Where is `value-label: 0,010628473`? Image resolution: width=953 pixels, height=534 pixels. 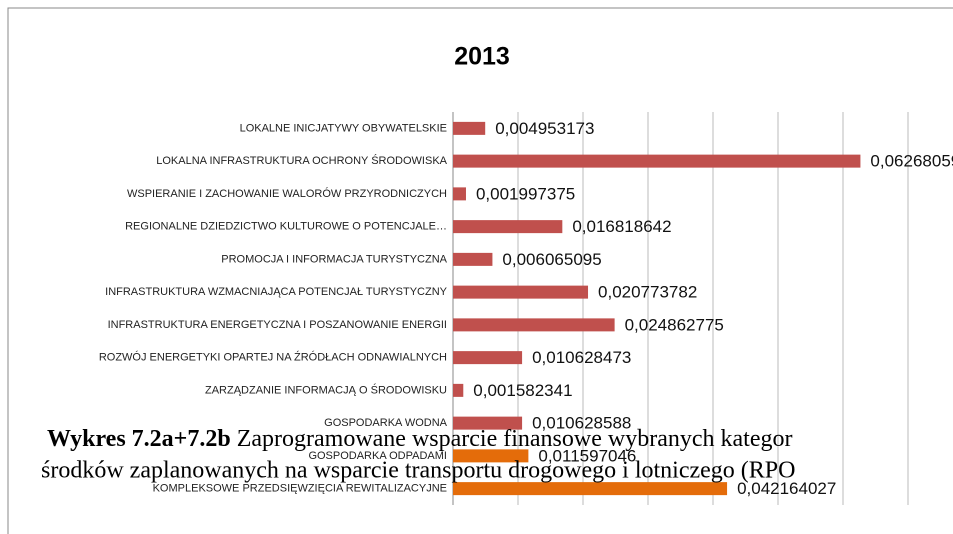
value-label: 0,010628473 is located at coordinates (581, 357).